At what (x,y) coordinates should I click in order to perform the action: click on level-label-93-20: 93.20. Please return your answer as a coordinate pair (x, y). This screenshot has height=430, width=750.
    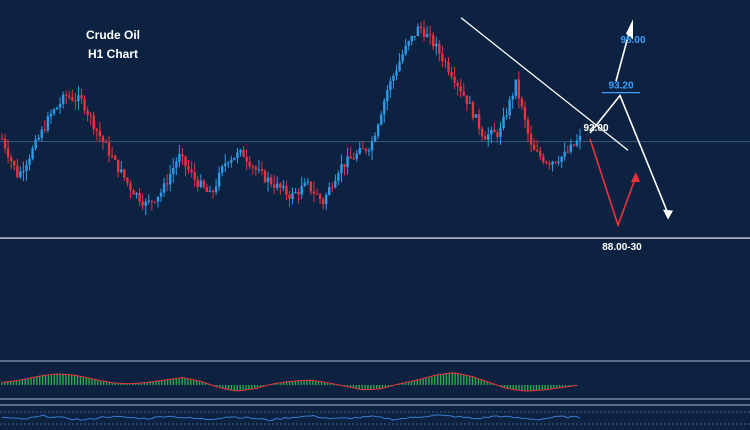
    Looking at the image, I should click on (620, 86).